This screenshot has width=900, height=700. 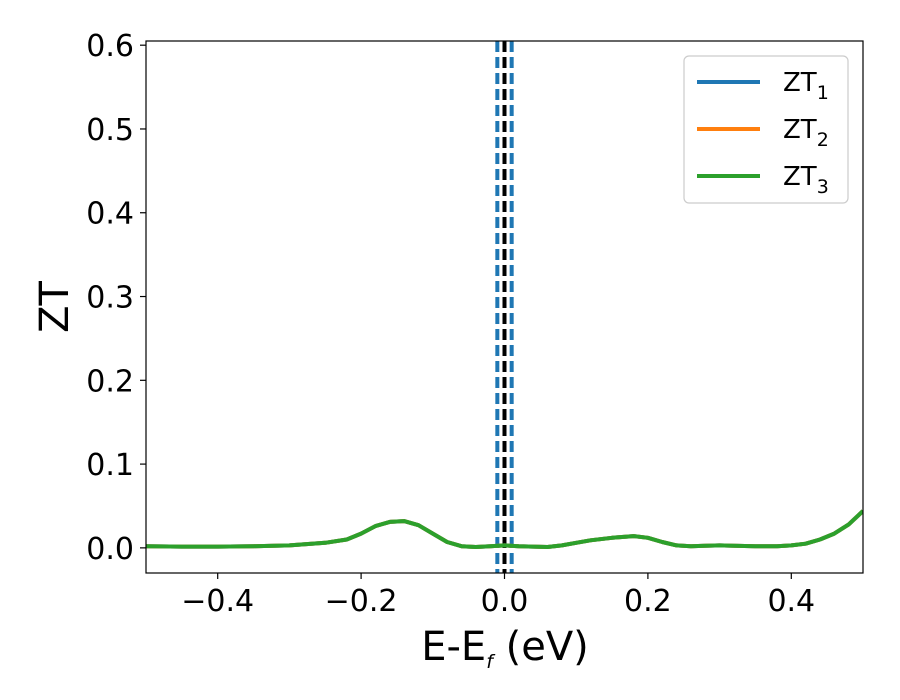 I want to click on y-tick-label: 0.3, so click(x=110, y=298).